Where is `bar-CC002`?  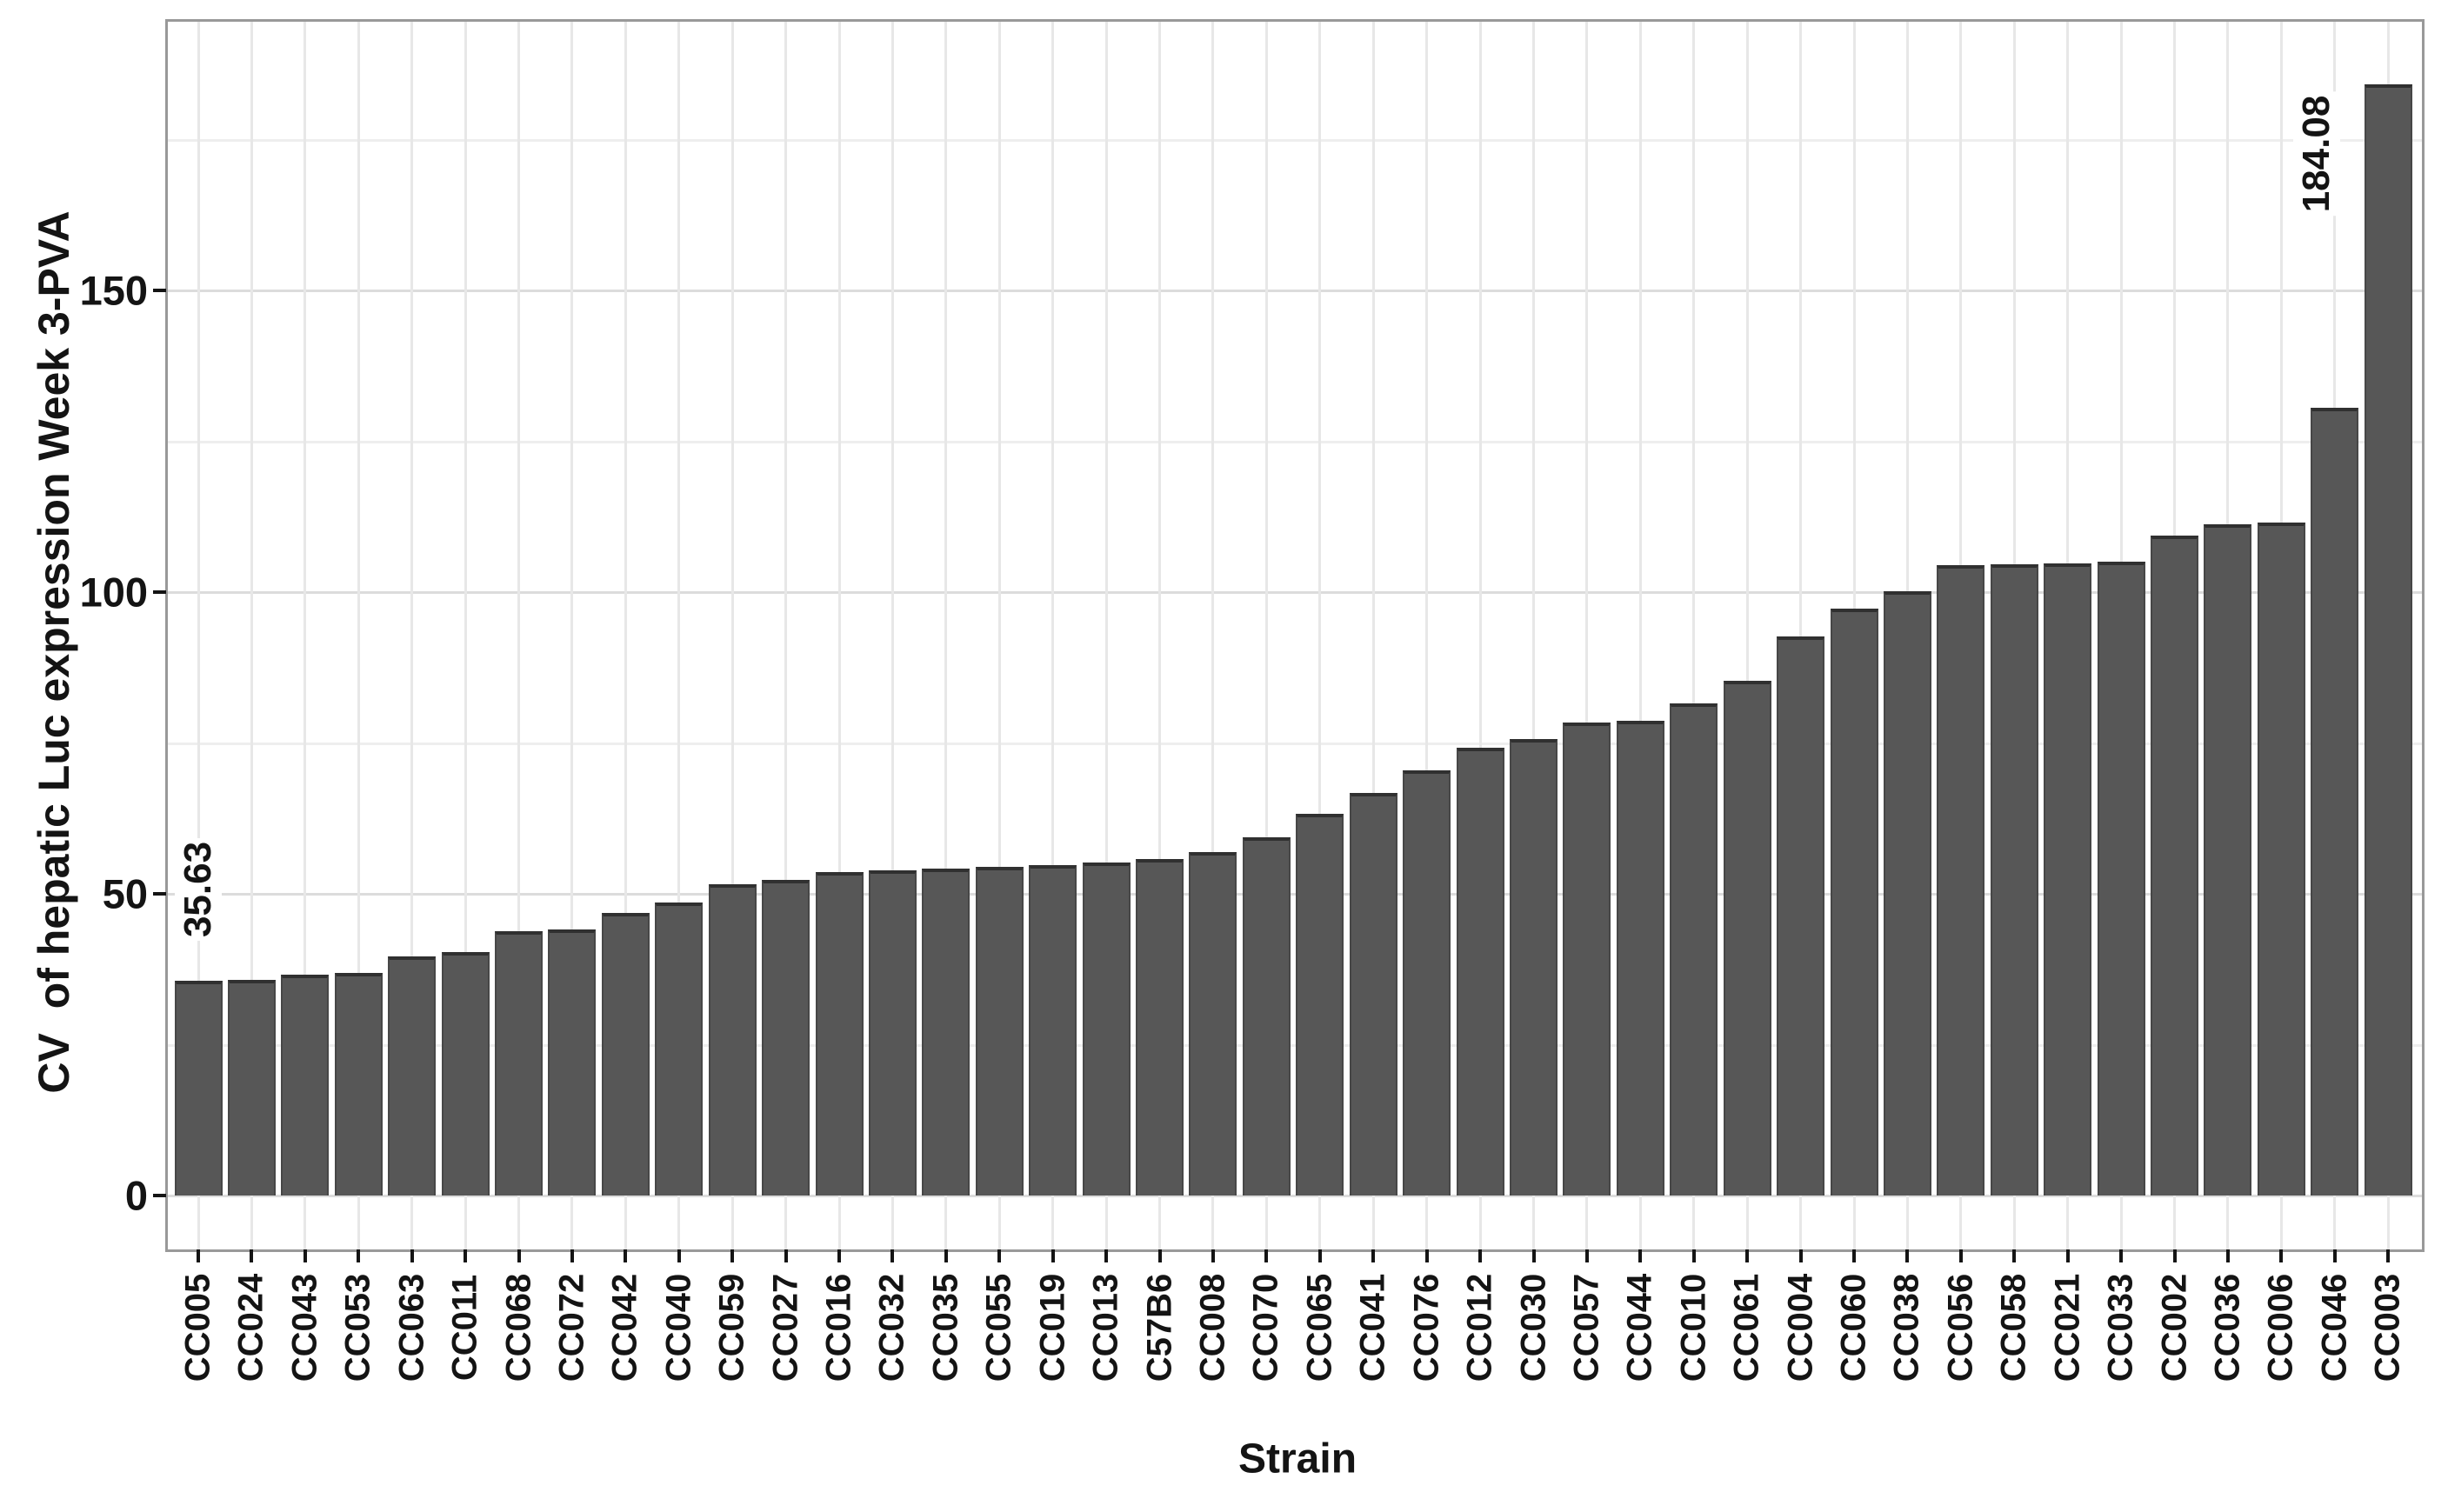 bar-CC002 is located at coordinates (2175, 866).